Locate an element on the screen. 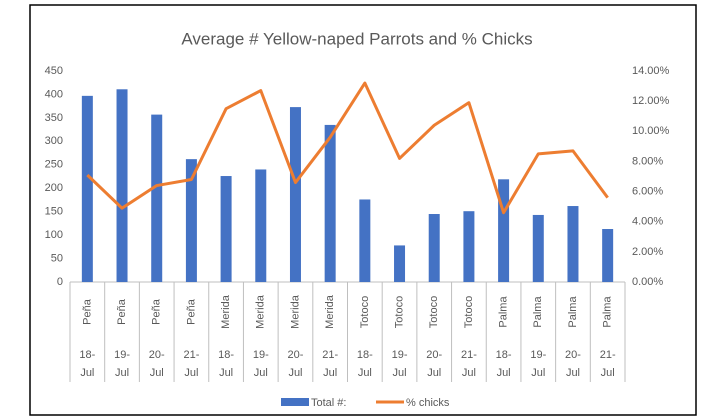 This screenshot has width=709, height=420. y-tick-label: 200 is located at coordinates (54, 188).